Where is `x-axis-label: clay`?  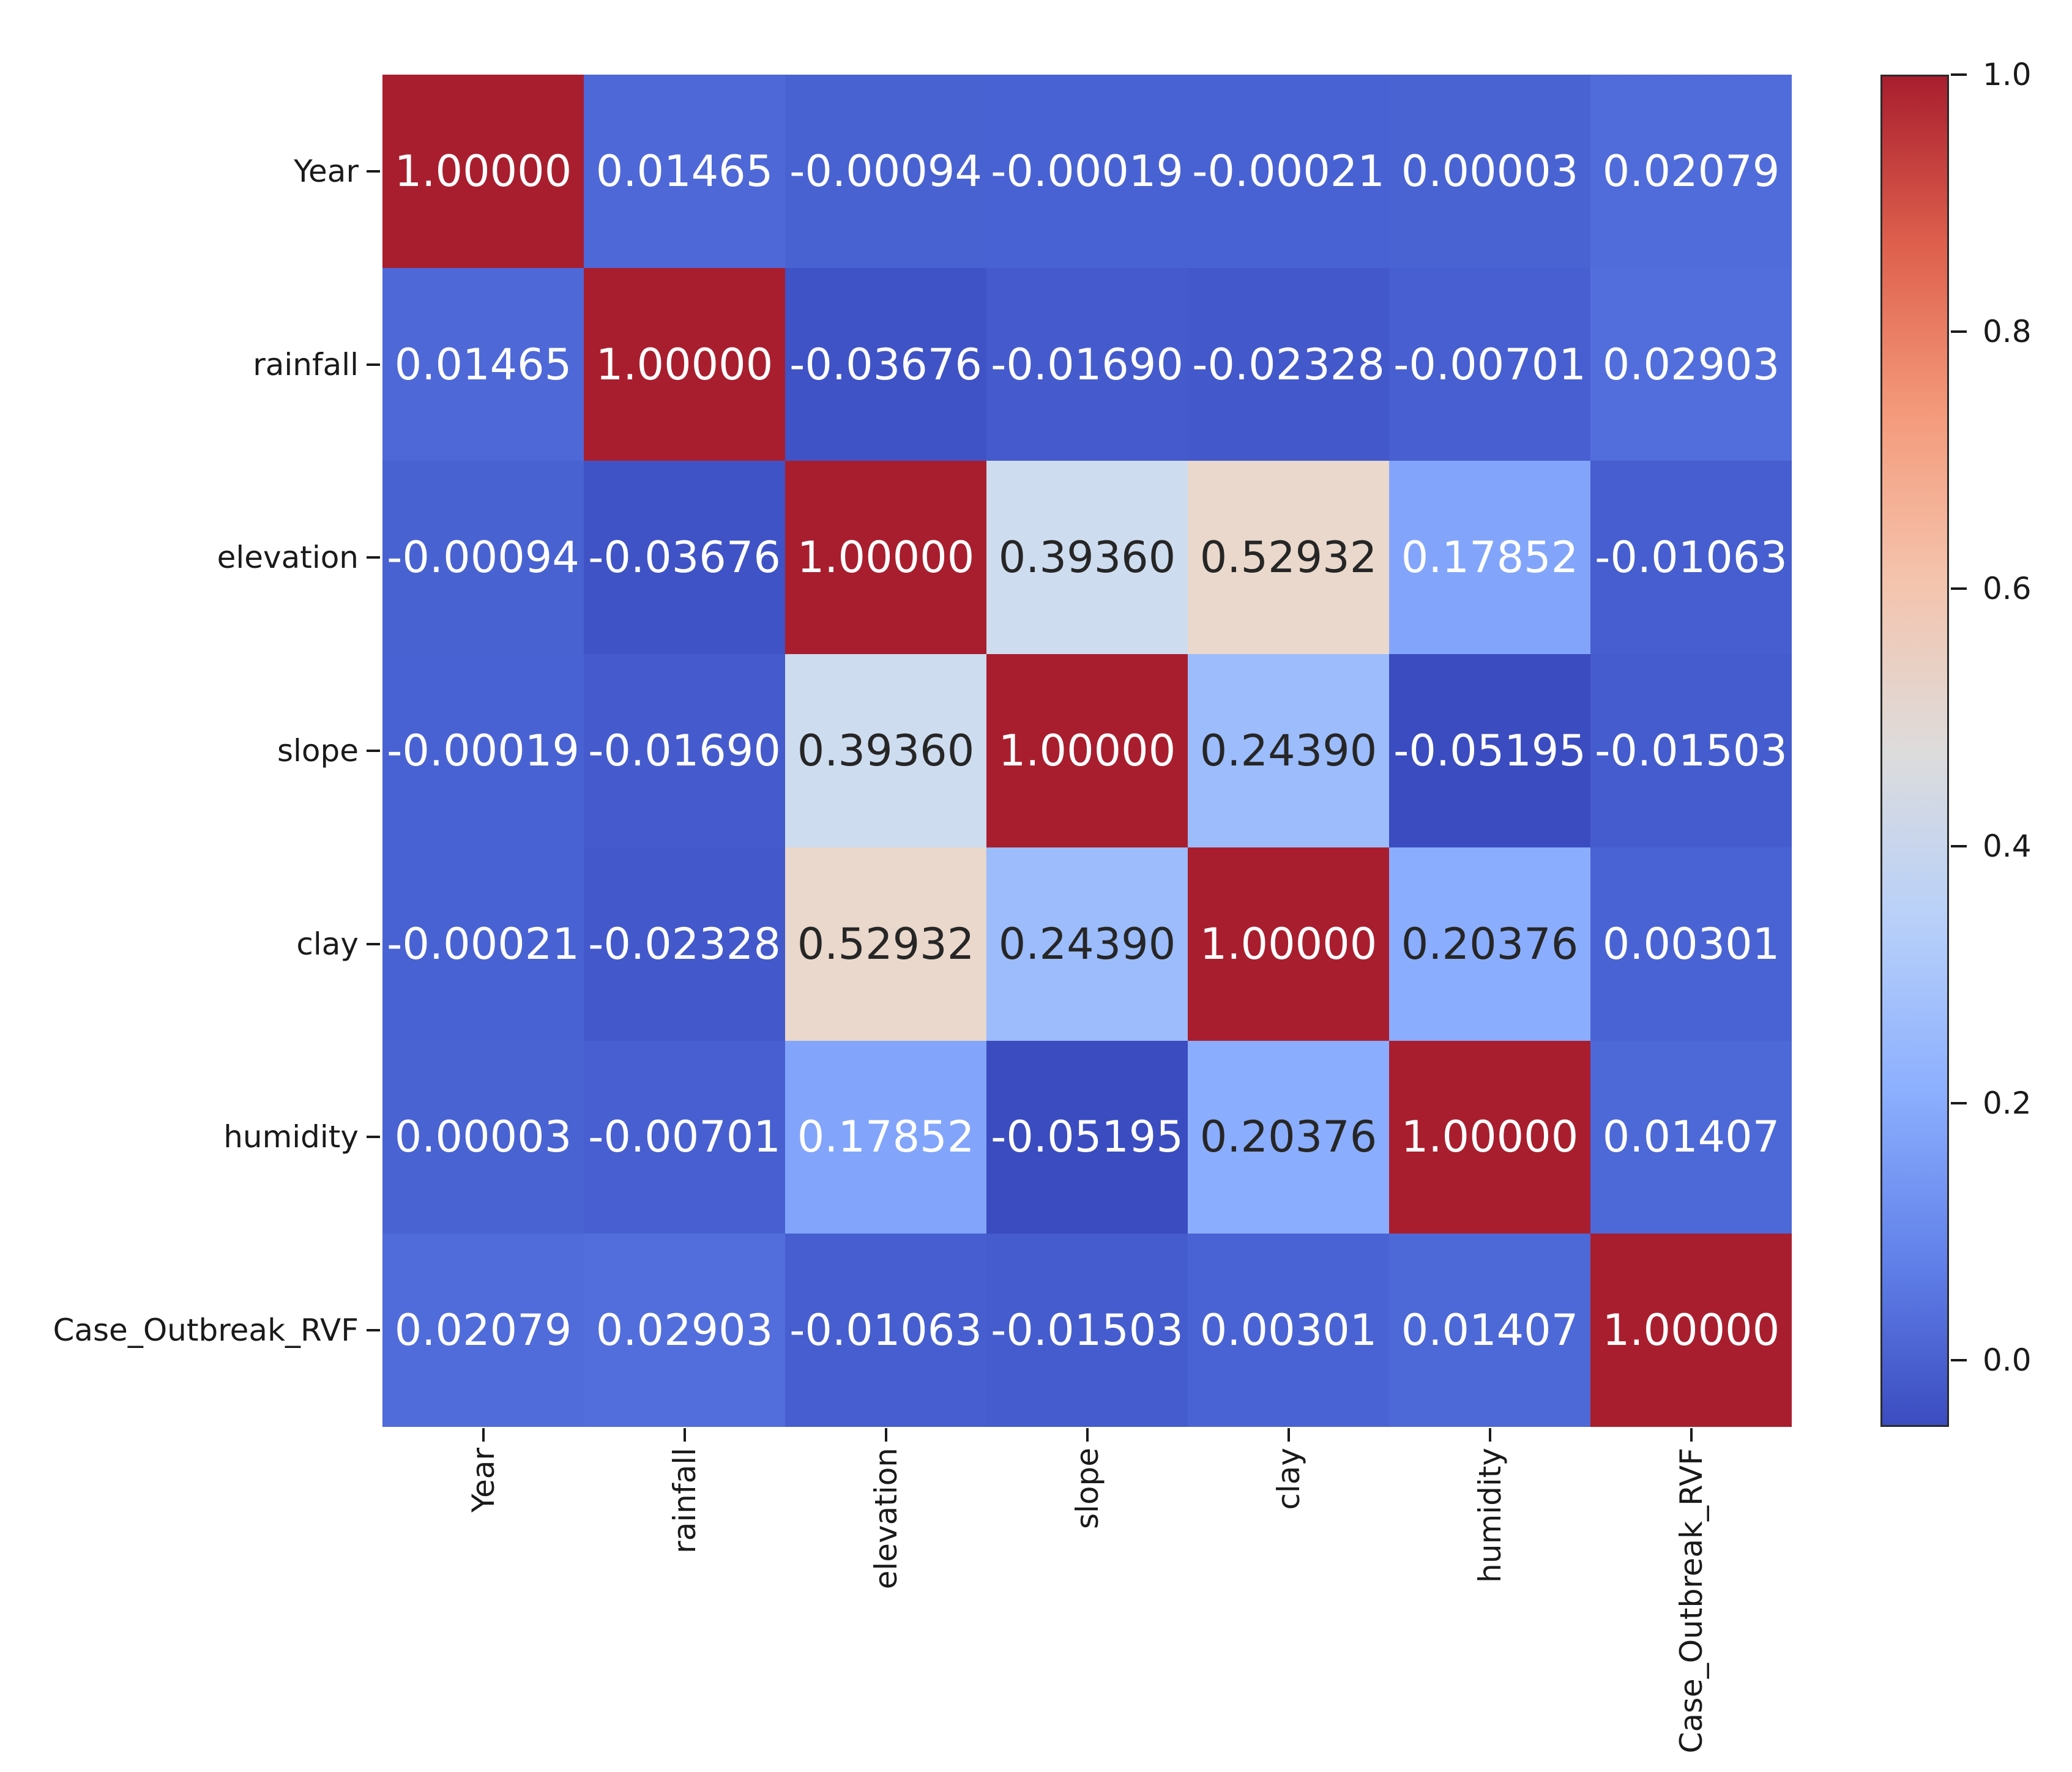
x-axis-label: clay is located at coordinates (1288, 1479).